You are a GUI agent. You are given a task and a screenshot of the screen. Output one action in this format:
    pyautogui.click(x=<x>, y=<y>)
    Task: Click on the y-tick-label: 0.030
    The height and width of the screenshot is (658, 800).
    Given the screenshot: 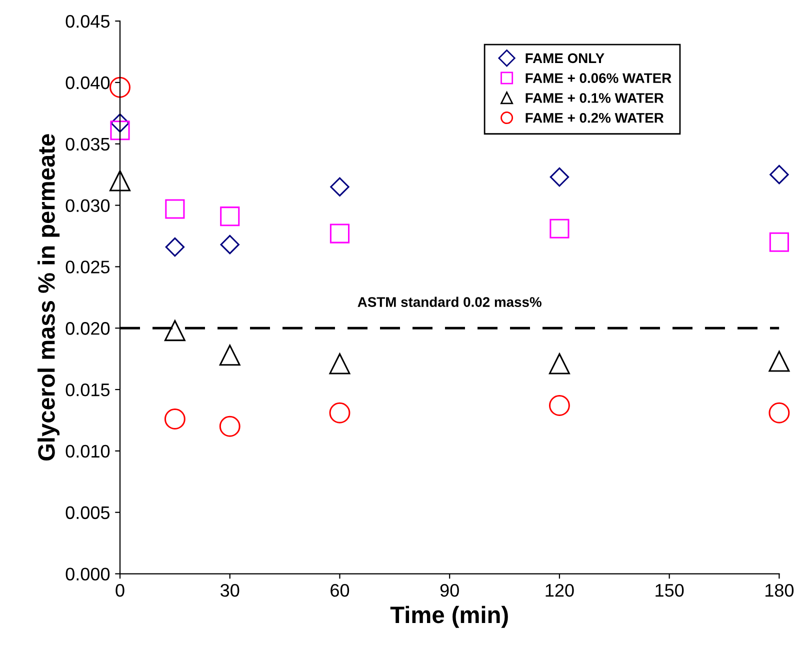 What is the action you would take?
    pyautogui.click(x=88, y=205)
    